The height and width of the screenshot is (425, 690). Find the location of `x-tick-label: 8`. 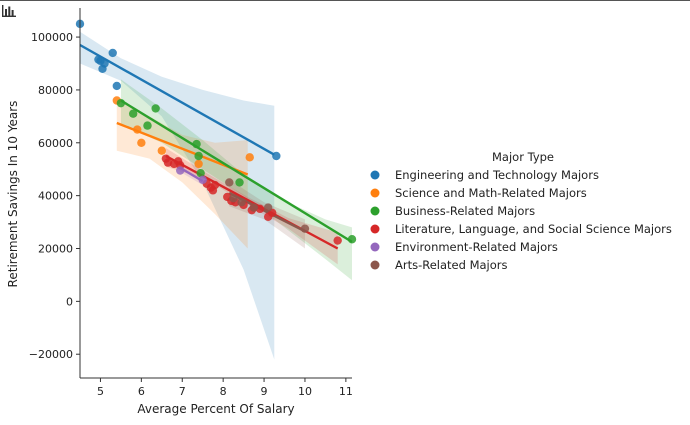

x-tick-label: 8 is located at coordinates (223, 391).